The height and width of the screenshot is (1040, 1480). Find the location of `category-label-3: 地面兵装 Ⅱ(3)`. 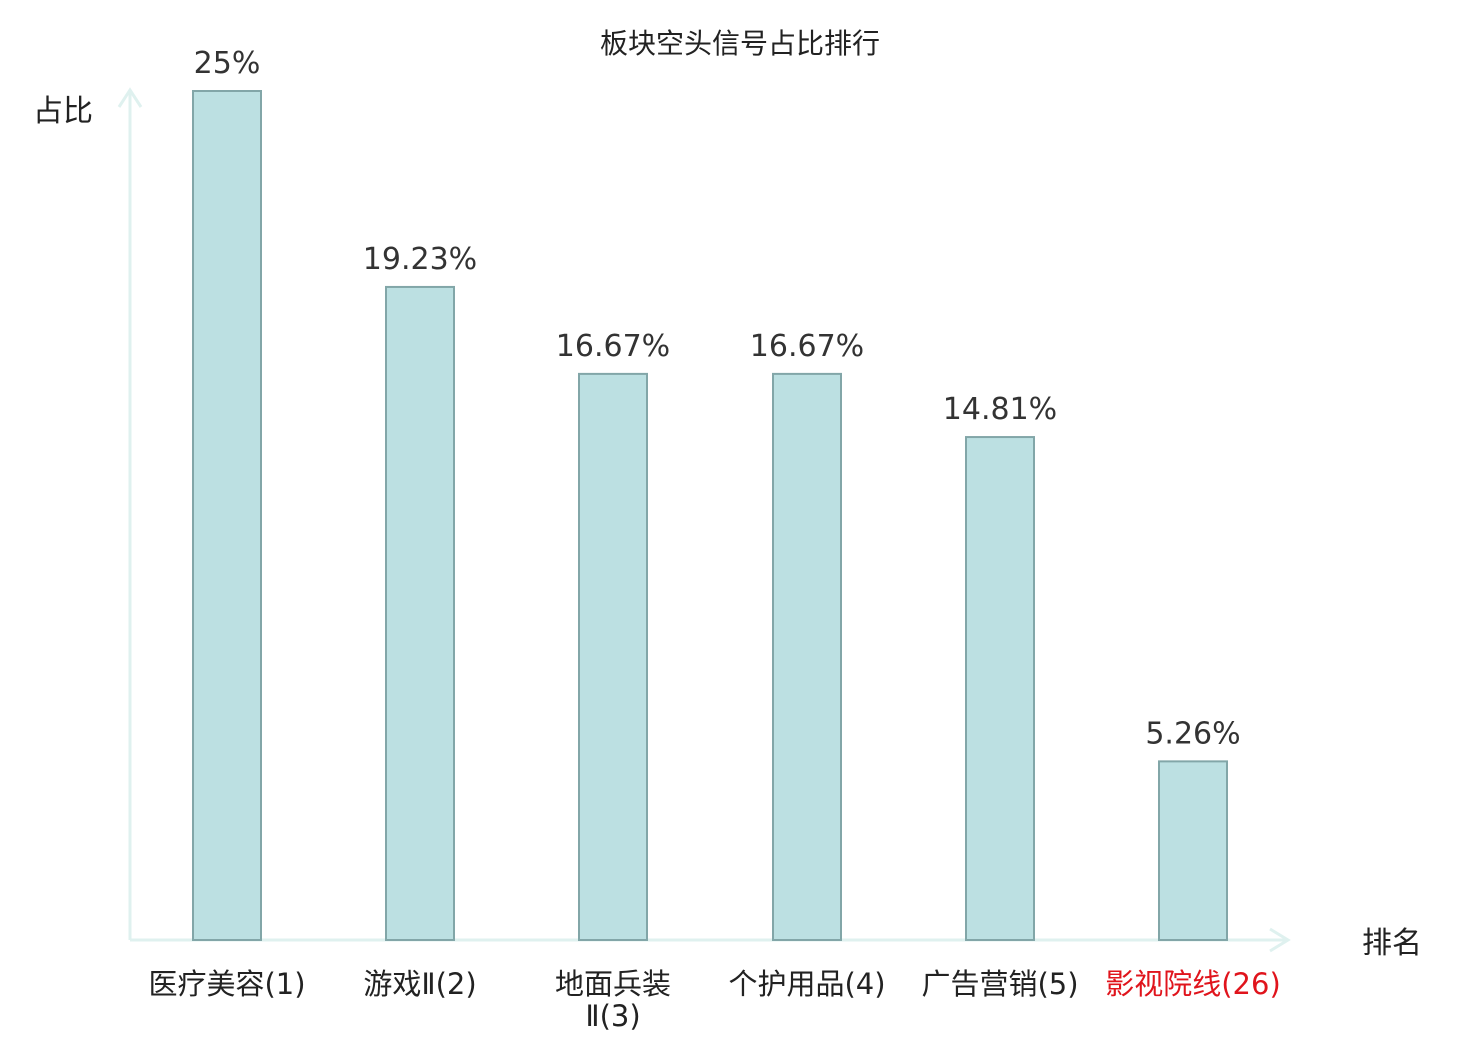

category-label-3: 地面兵装 Ⅱ(3) is located at coordinates (613, 1000).